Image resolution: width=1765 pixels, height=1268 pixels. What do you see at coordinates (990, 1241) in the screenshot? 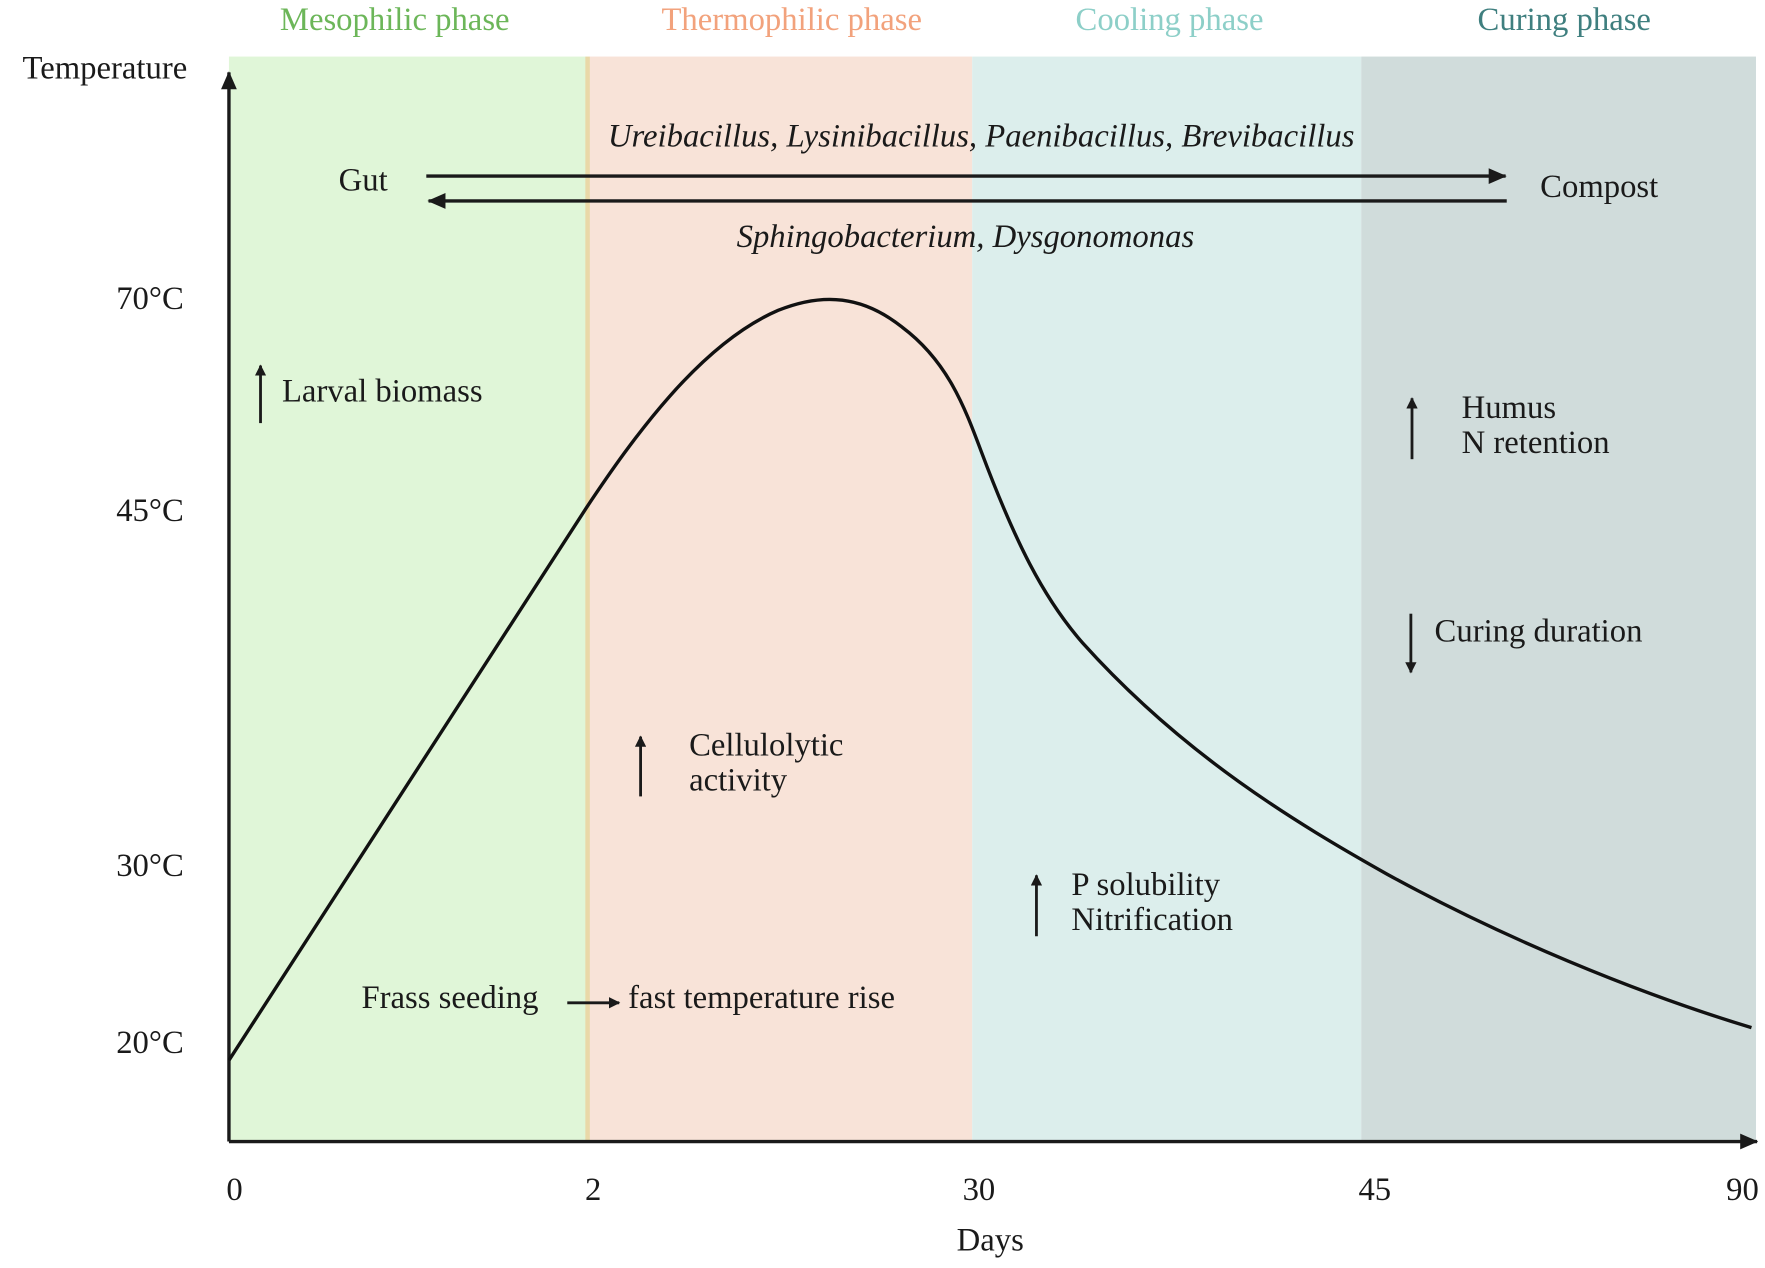
I see `x-axis-label: Days` at bounding box center [990, 1241].